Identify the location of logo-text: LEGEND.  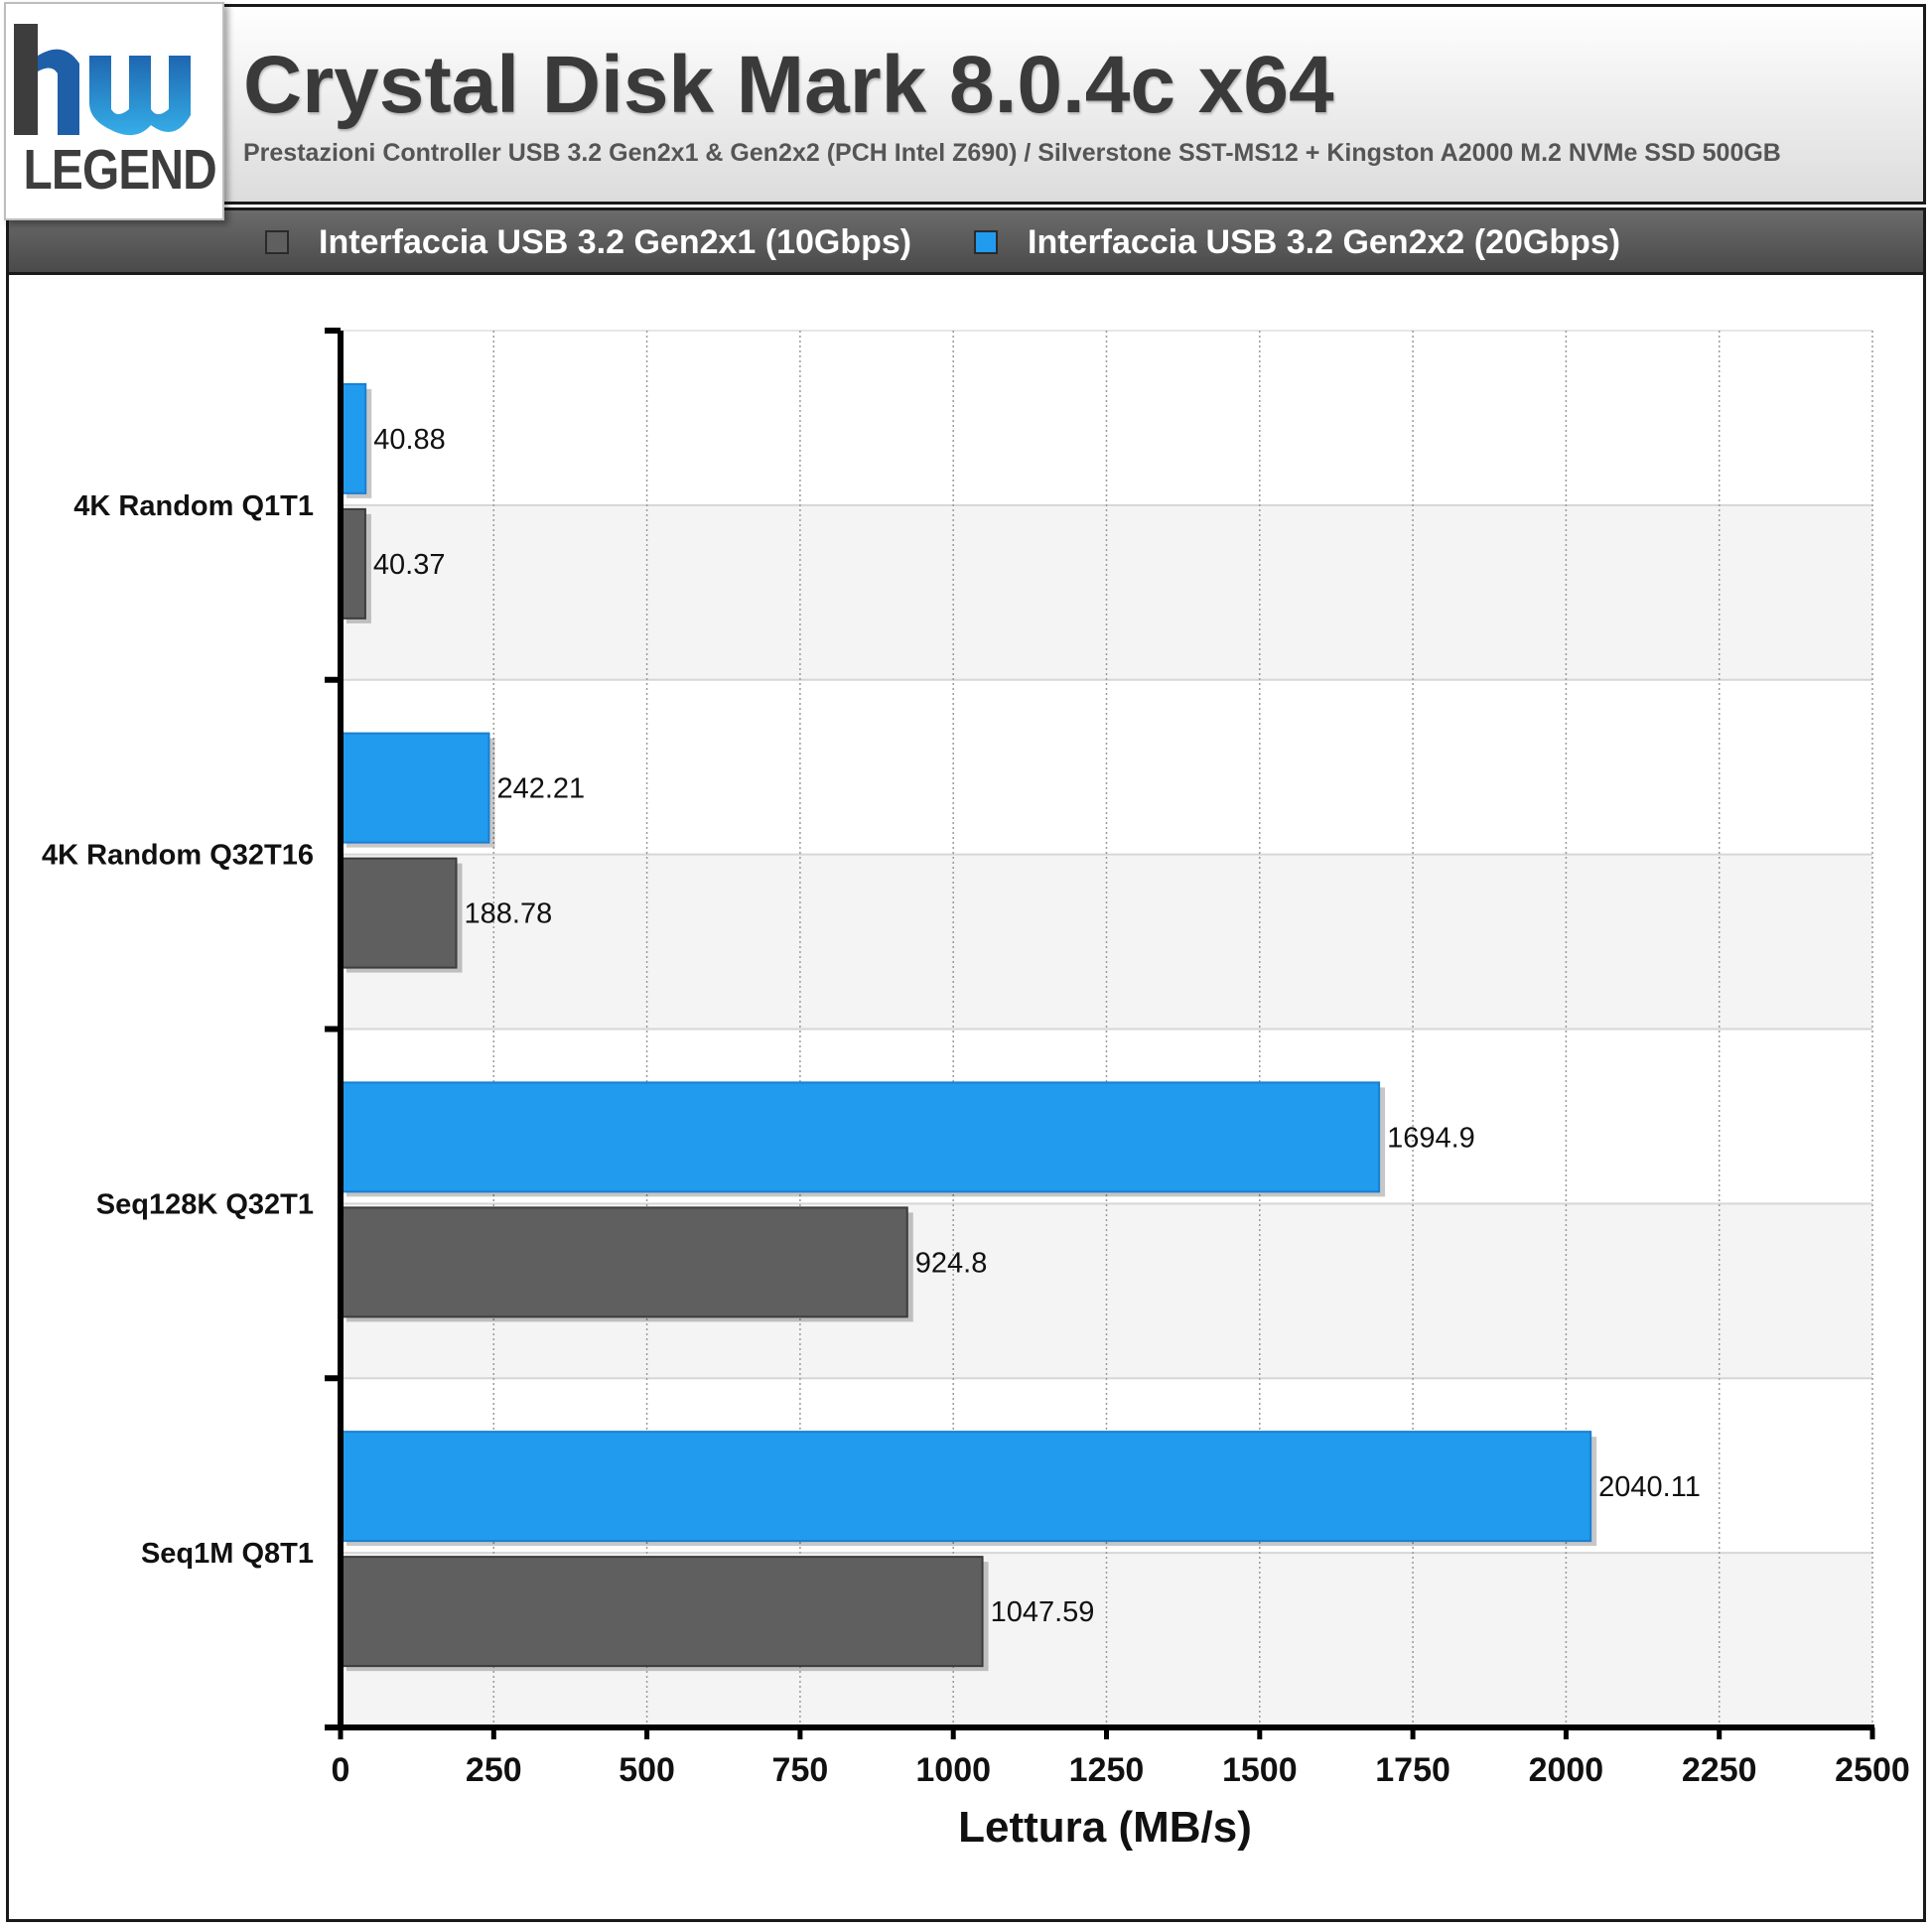
(120, 170).